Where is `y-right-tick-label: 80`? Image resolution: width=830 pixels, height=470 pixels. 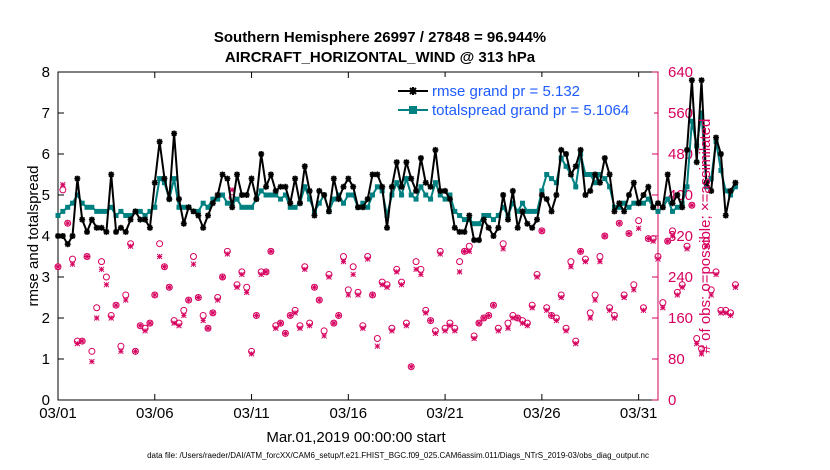 y-right-tick-label: 80 is located at coordinates (676, 359).